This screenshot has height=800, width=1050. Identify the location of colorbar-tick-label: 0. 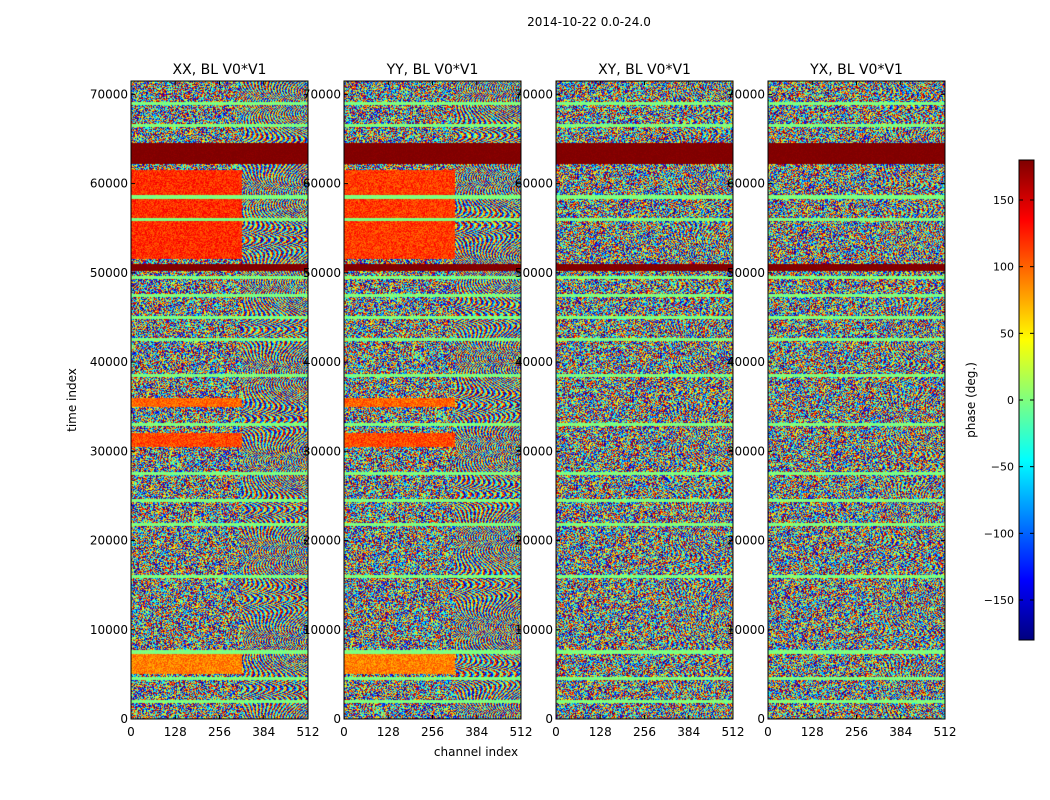
(1010, 400).